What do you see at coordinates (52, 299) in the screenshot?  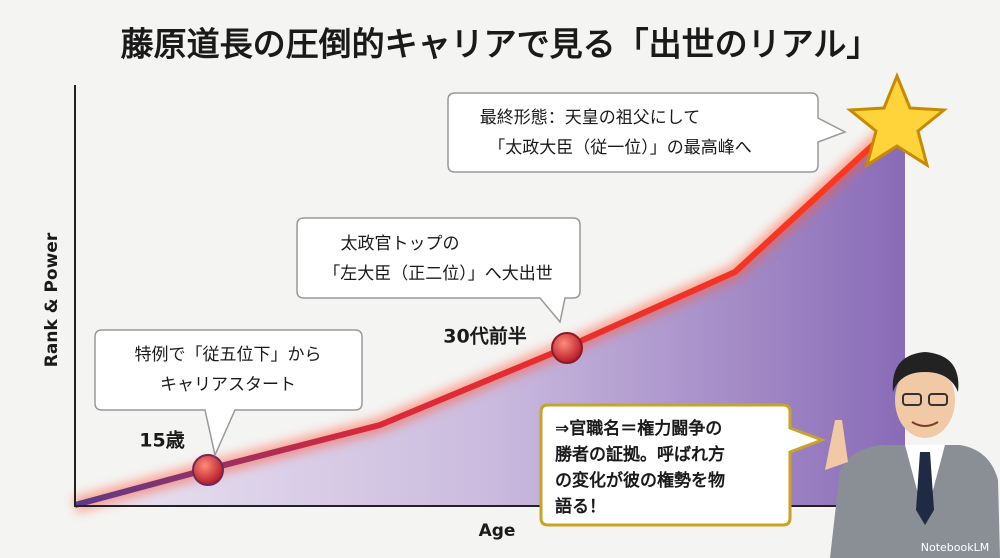 I see `y-axis-label: Rank & Power` at bounding box center [52, 299].